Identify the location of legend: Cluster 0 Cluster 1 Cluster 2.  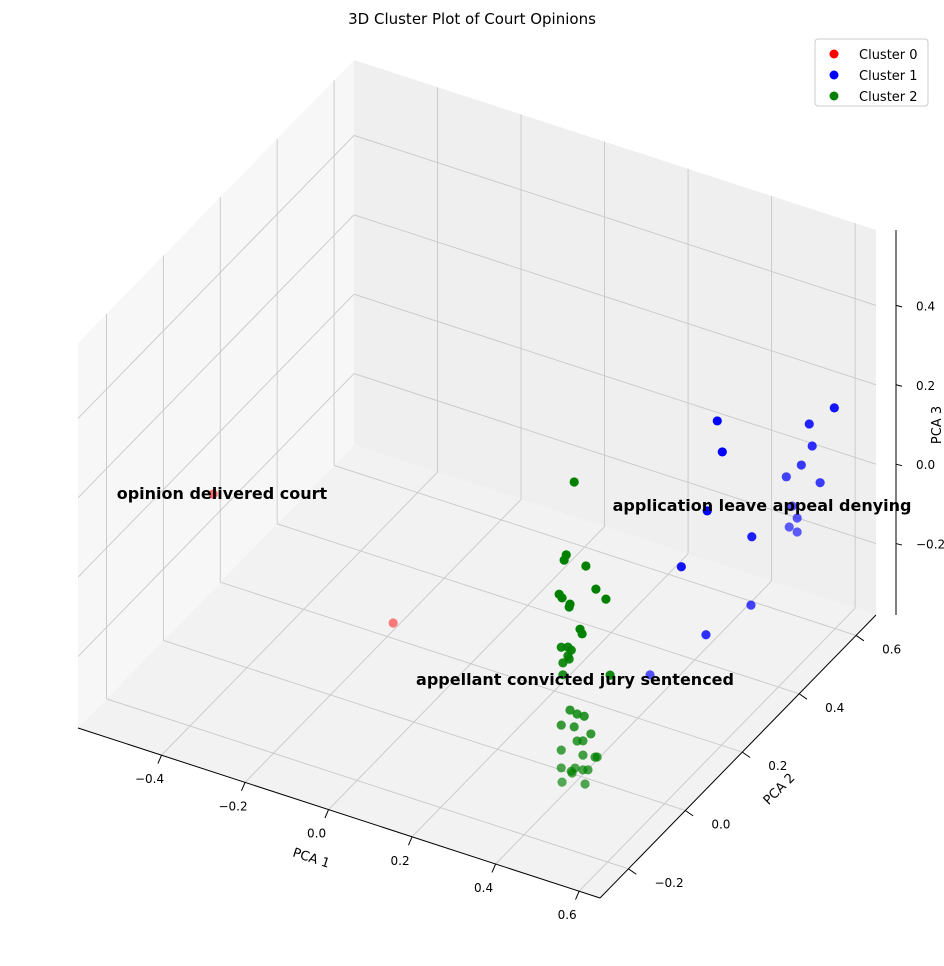
(871, 72).